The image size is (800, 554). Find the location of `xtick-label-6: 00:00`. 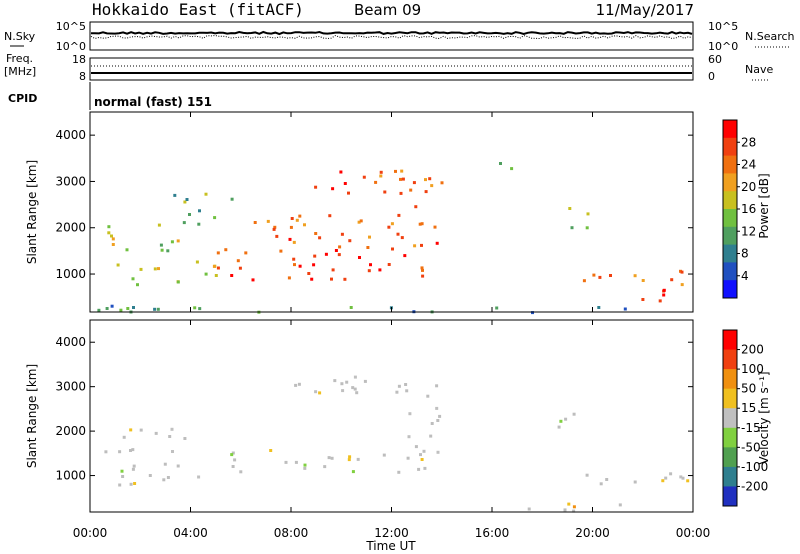

xtick-label-6: 00:00 is located at coordinates (693, 533).